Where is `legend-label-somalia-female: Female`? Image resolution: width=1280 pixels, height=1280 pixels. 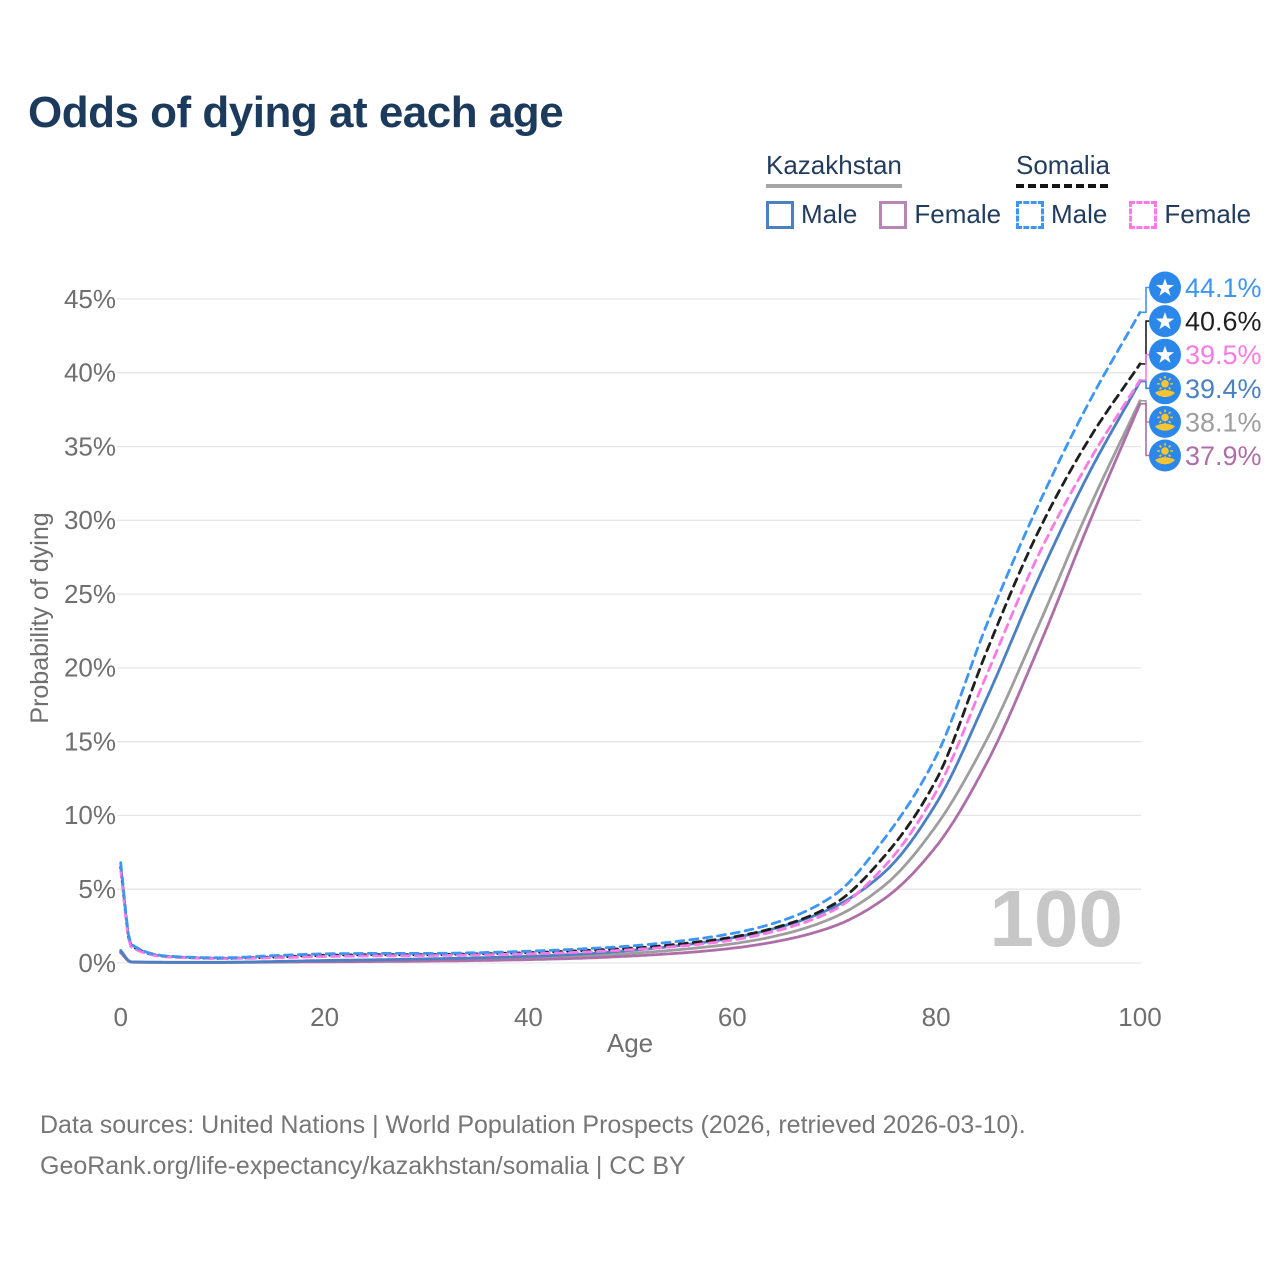
legend-label-somalia-female: Female is located at coordinates (1208, 214).